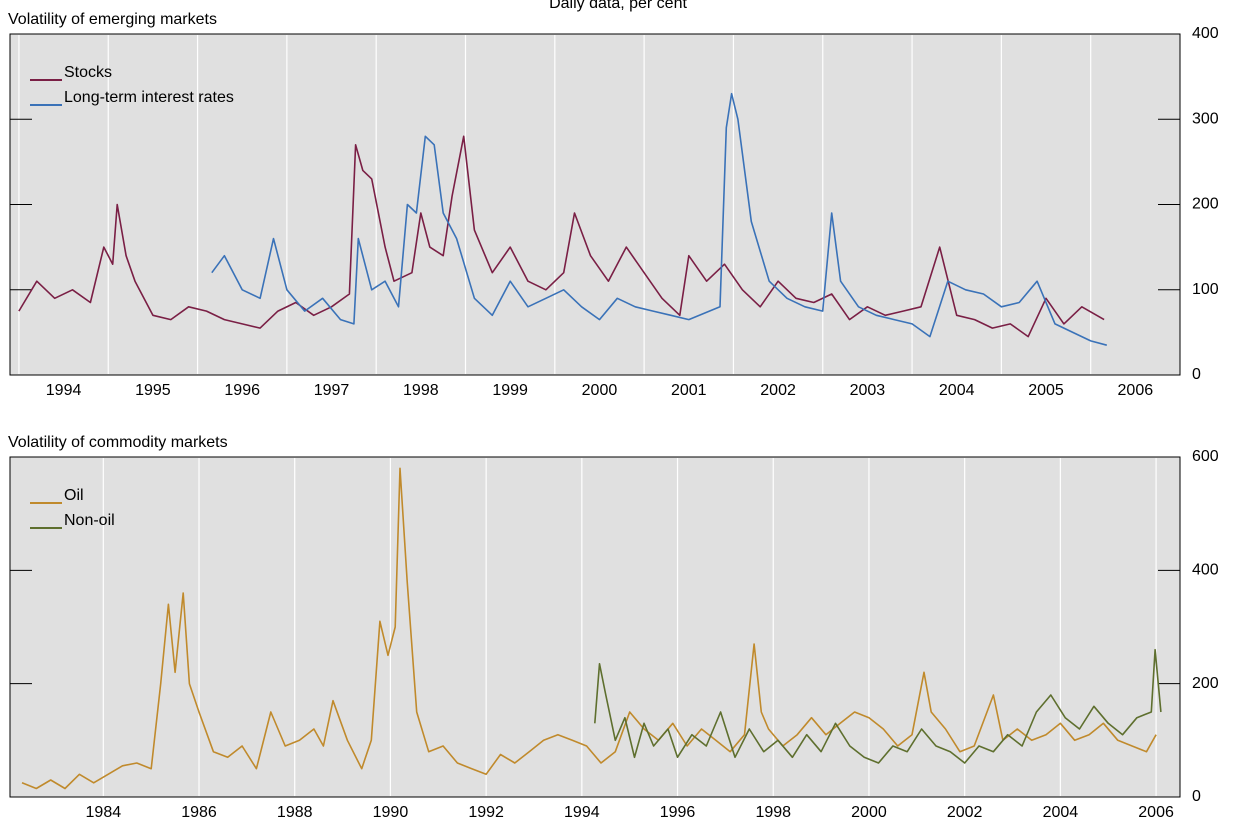 This screenshot has height=823, width=1236. Describe the element at coordinates (199, 812) in the screenshot. I see `x-tick-label: 1986` at that location.